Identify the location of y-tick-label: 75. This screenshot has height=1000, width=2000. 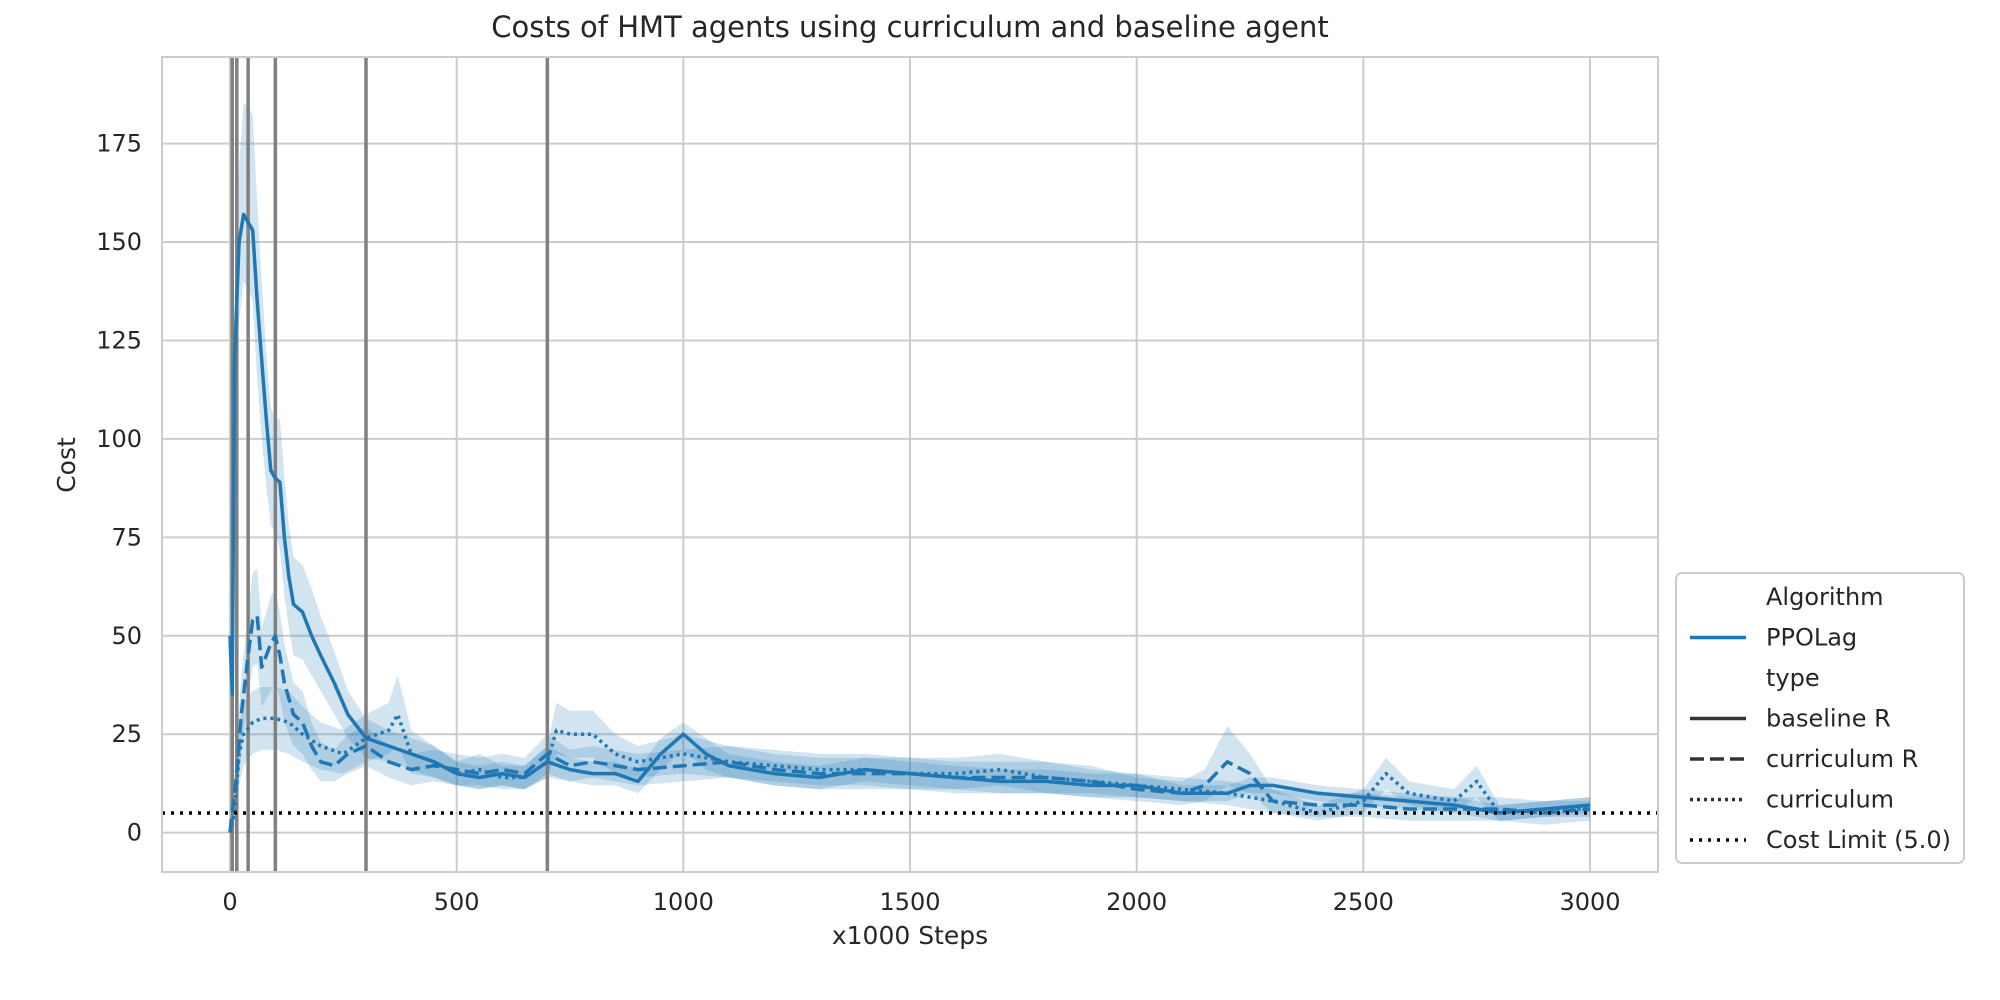
(126, 537).